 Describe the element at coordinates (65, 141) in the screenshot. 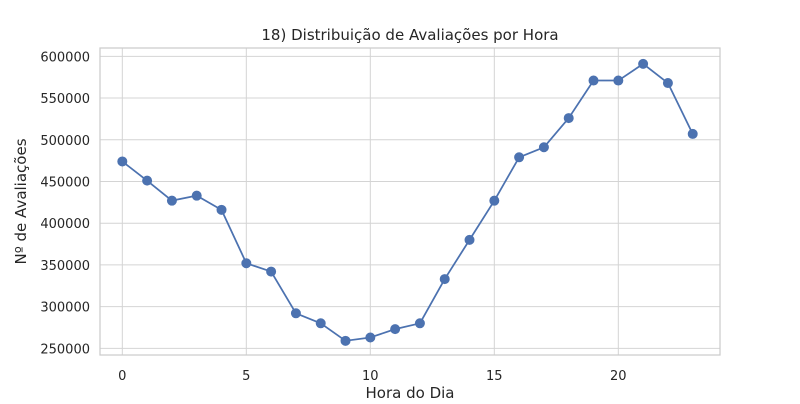

I see `y-tick-label: 500000` at that location.